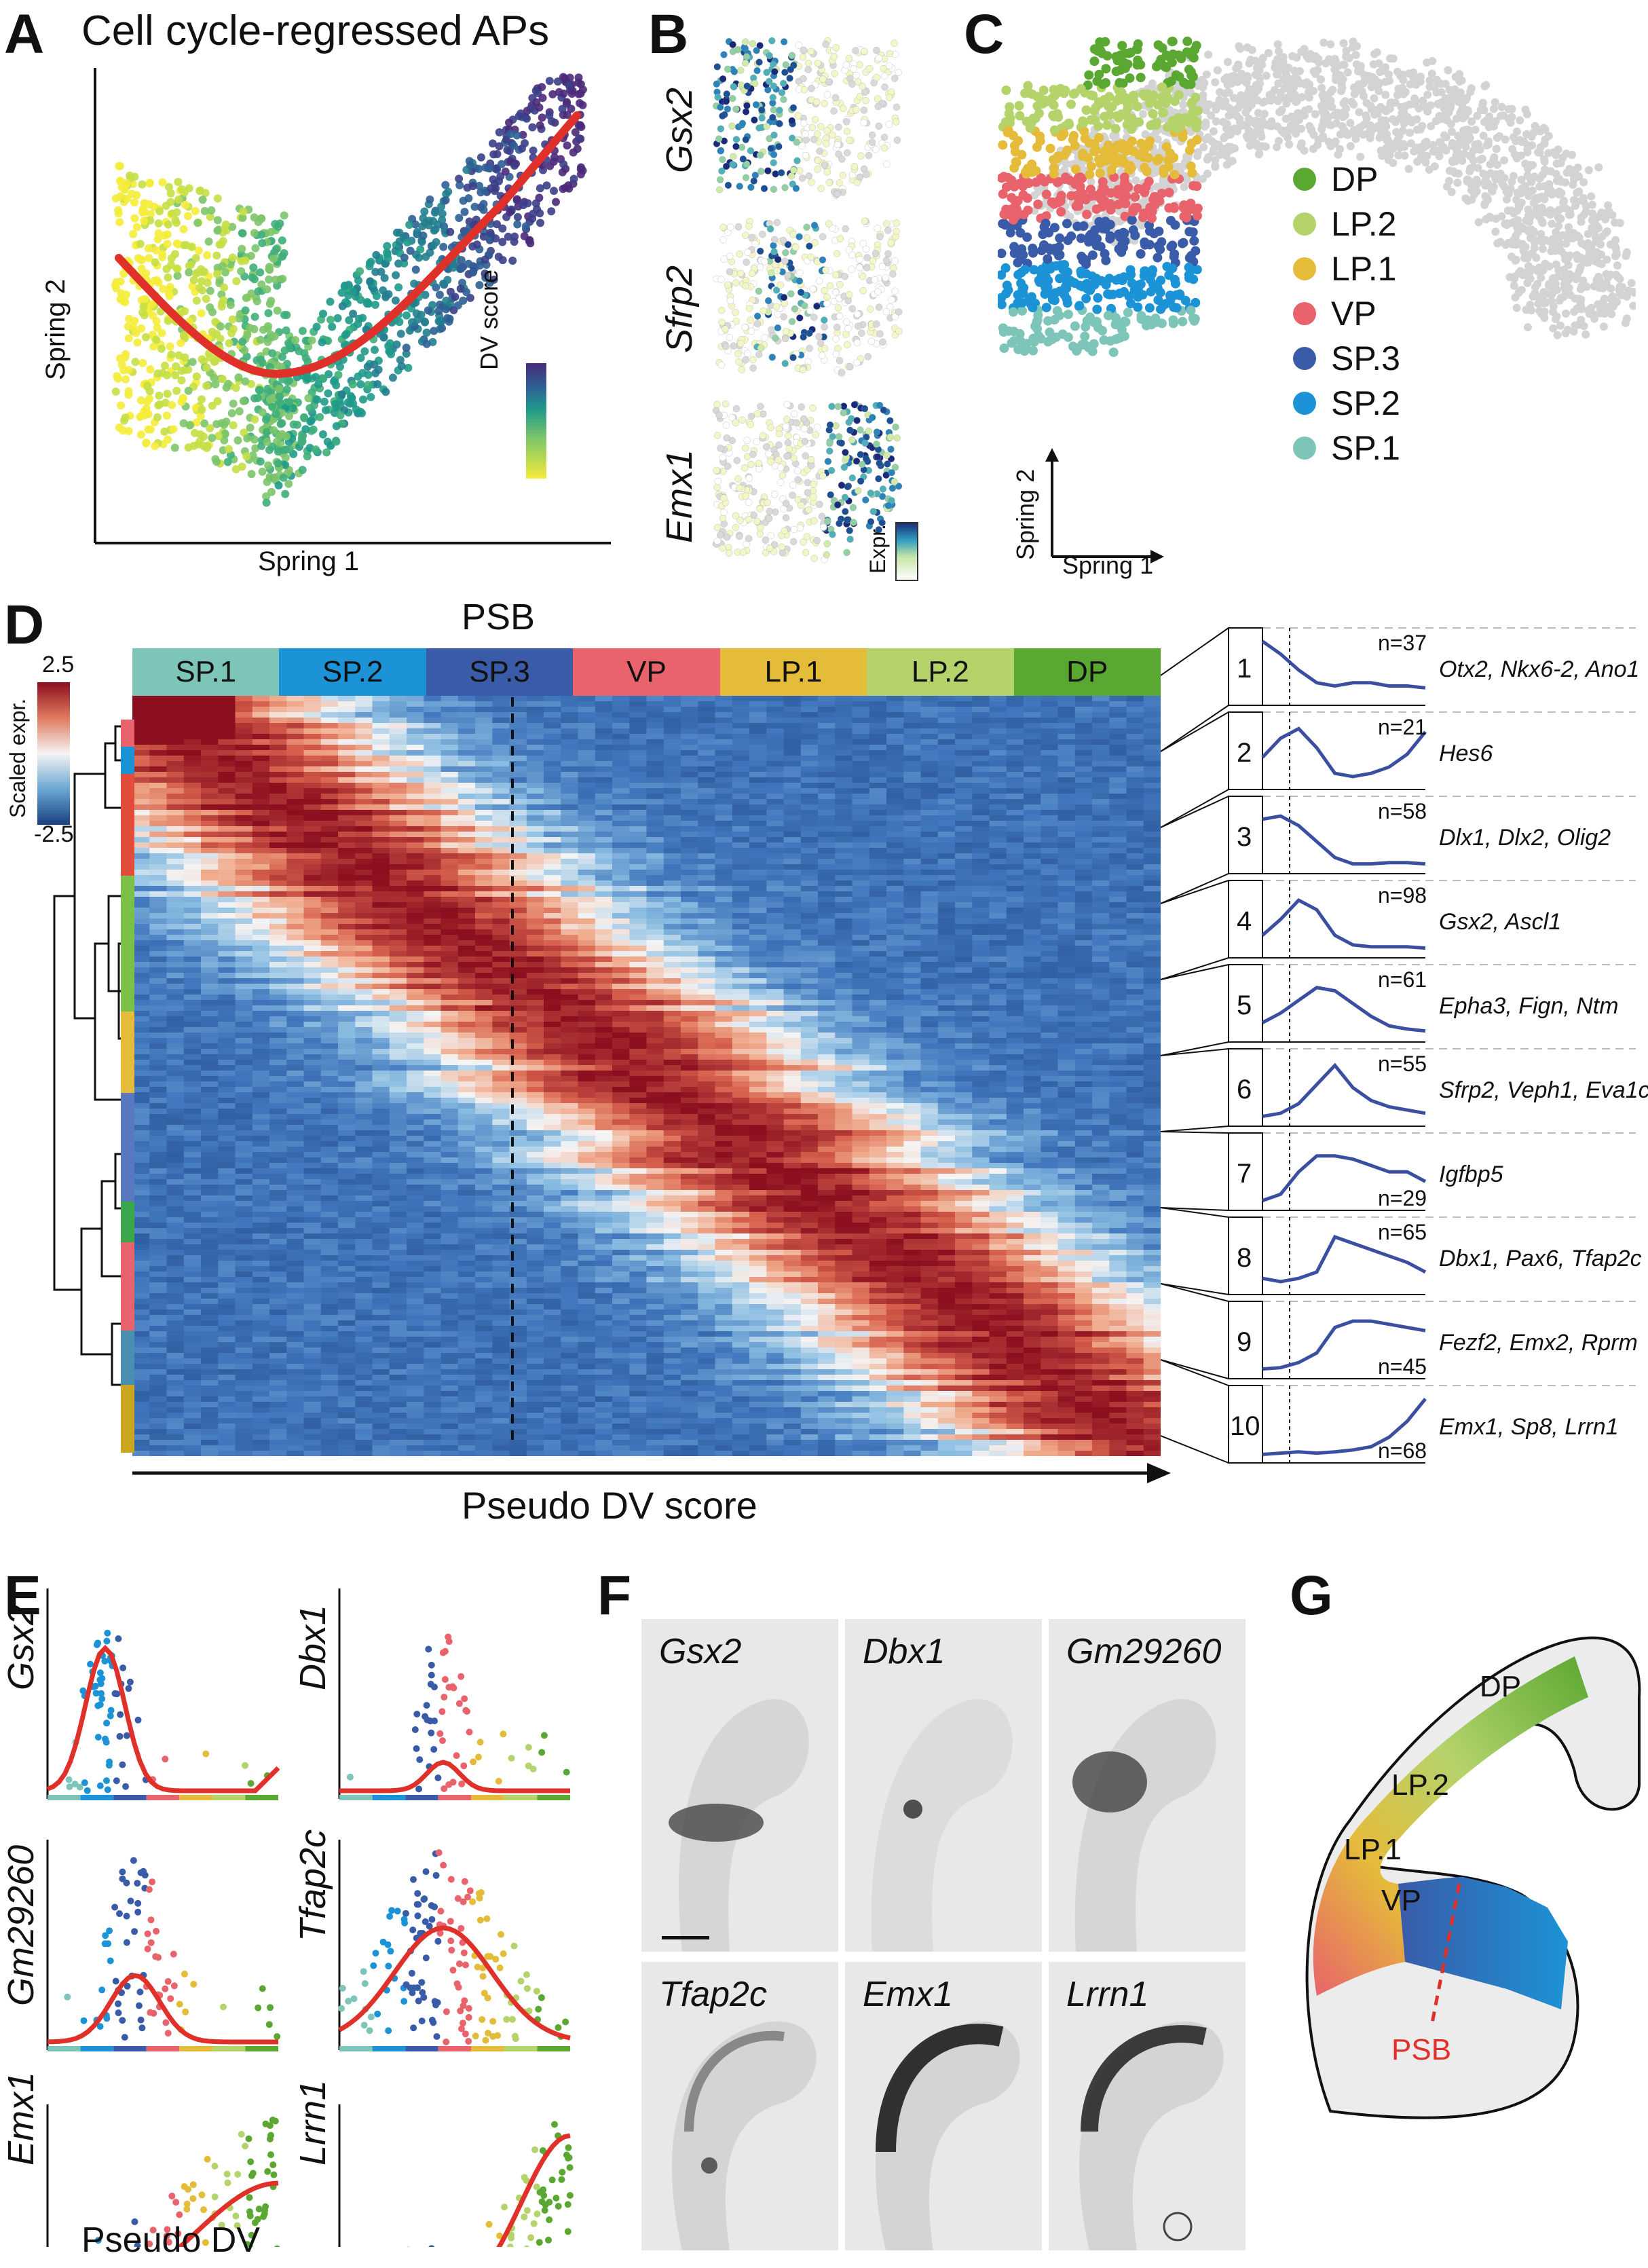  What do you see at coordinates (536, 421) in the screenshot?
I see `dv-colorbar` at bounding box center [536, 421].